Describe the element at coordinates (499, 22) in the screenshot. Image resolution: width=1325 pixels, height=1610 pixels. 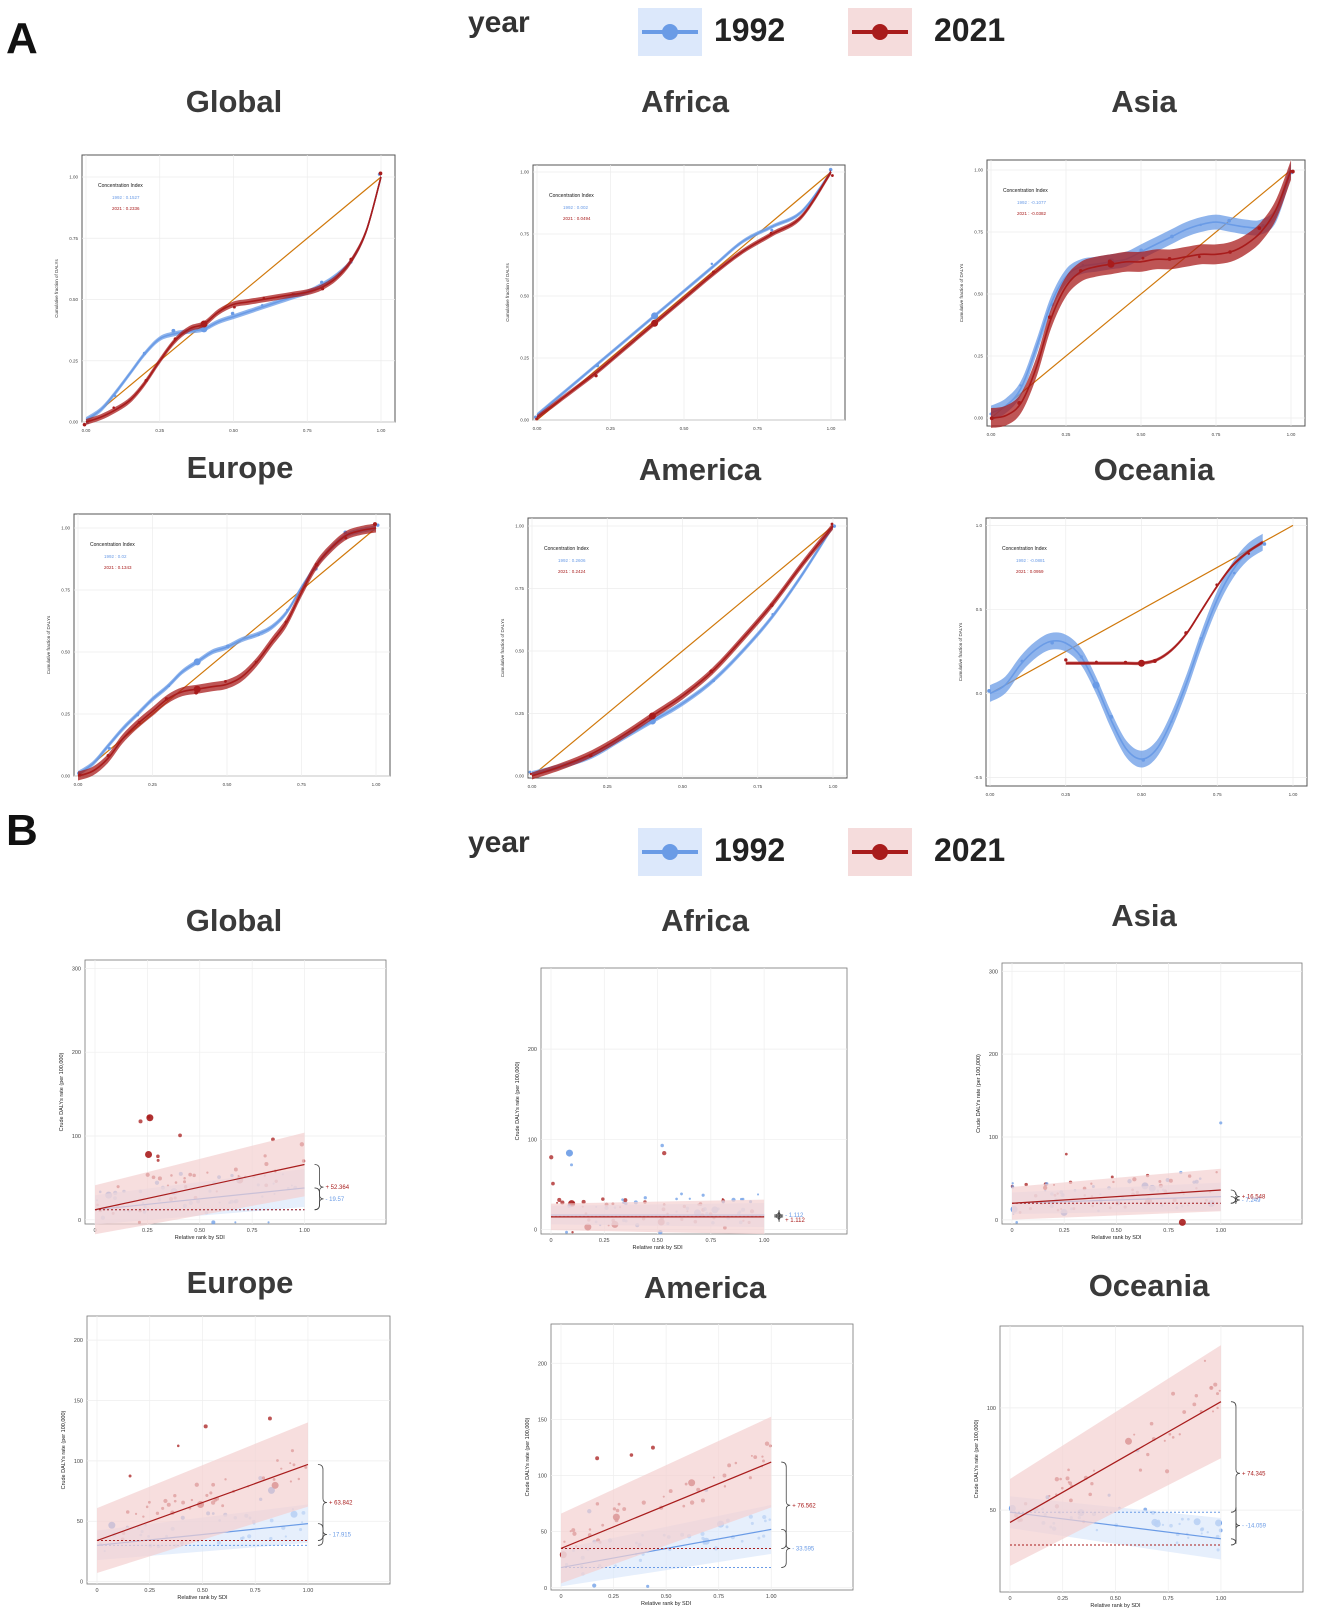
I see `legend-title: year` at that location.